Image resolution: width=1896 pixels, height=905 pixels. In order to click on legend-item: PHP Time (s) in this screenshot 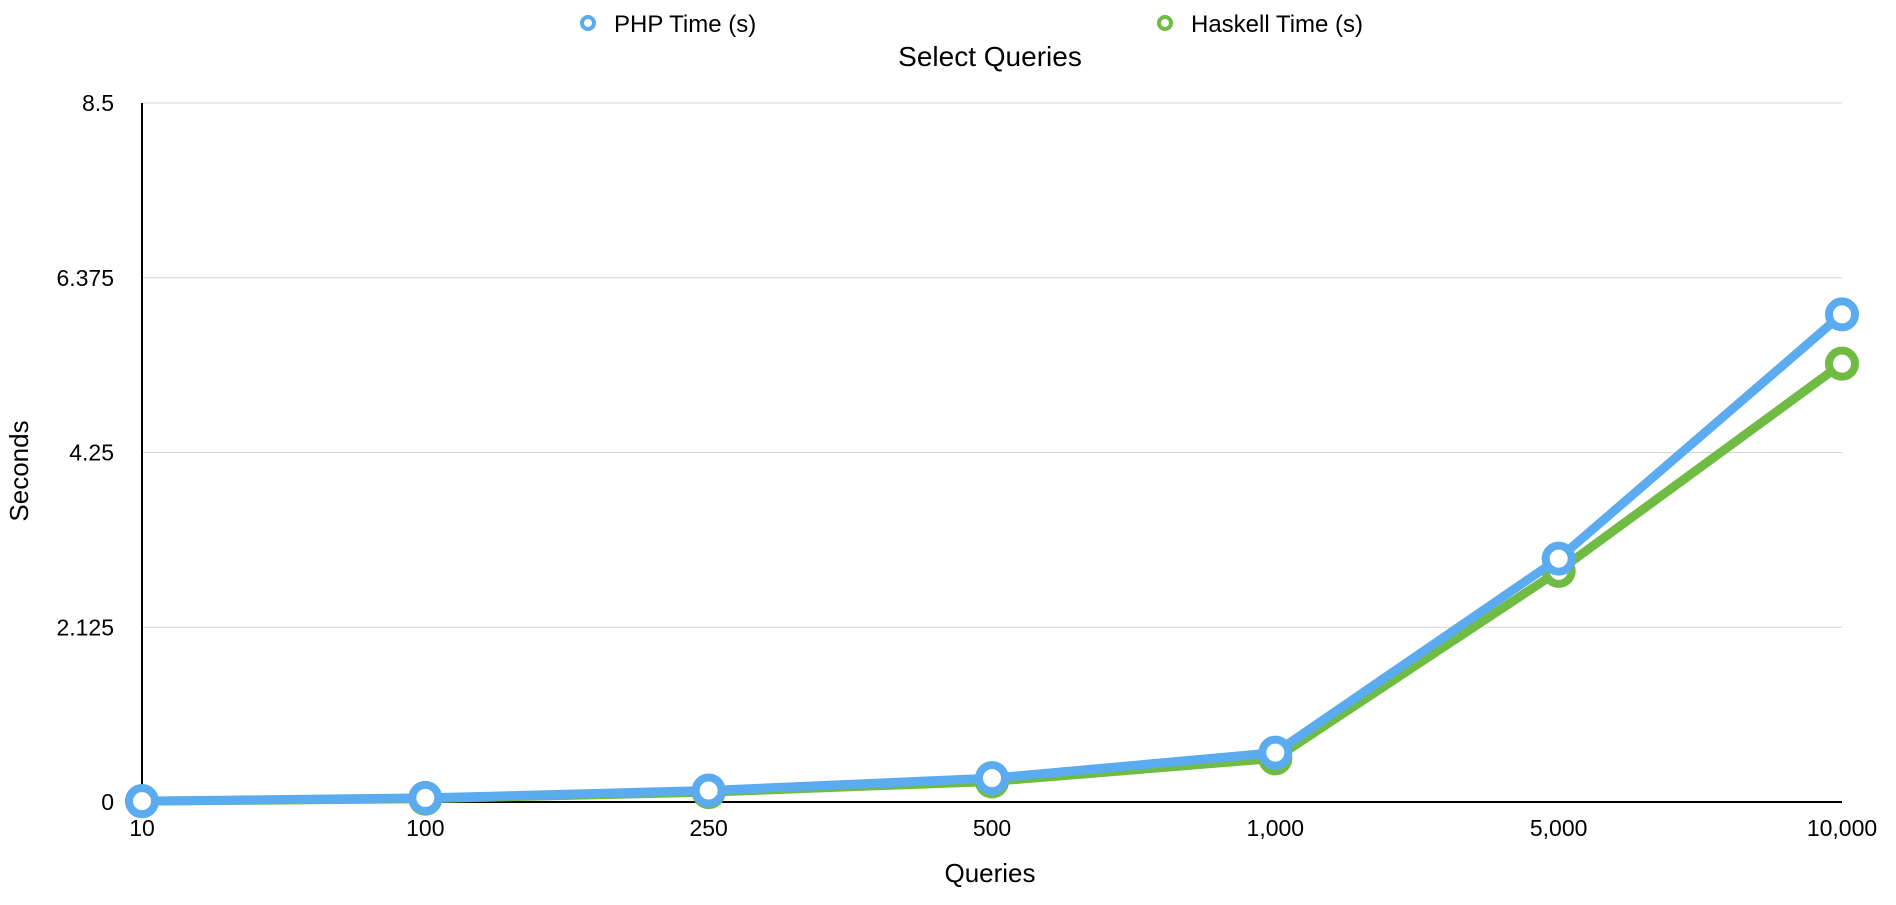, I will do `click(668, 24)`.